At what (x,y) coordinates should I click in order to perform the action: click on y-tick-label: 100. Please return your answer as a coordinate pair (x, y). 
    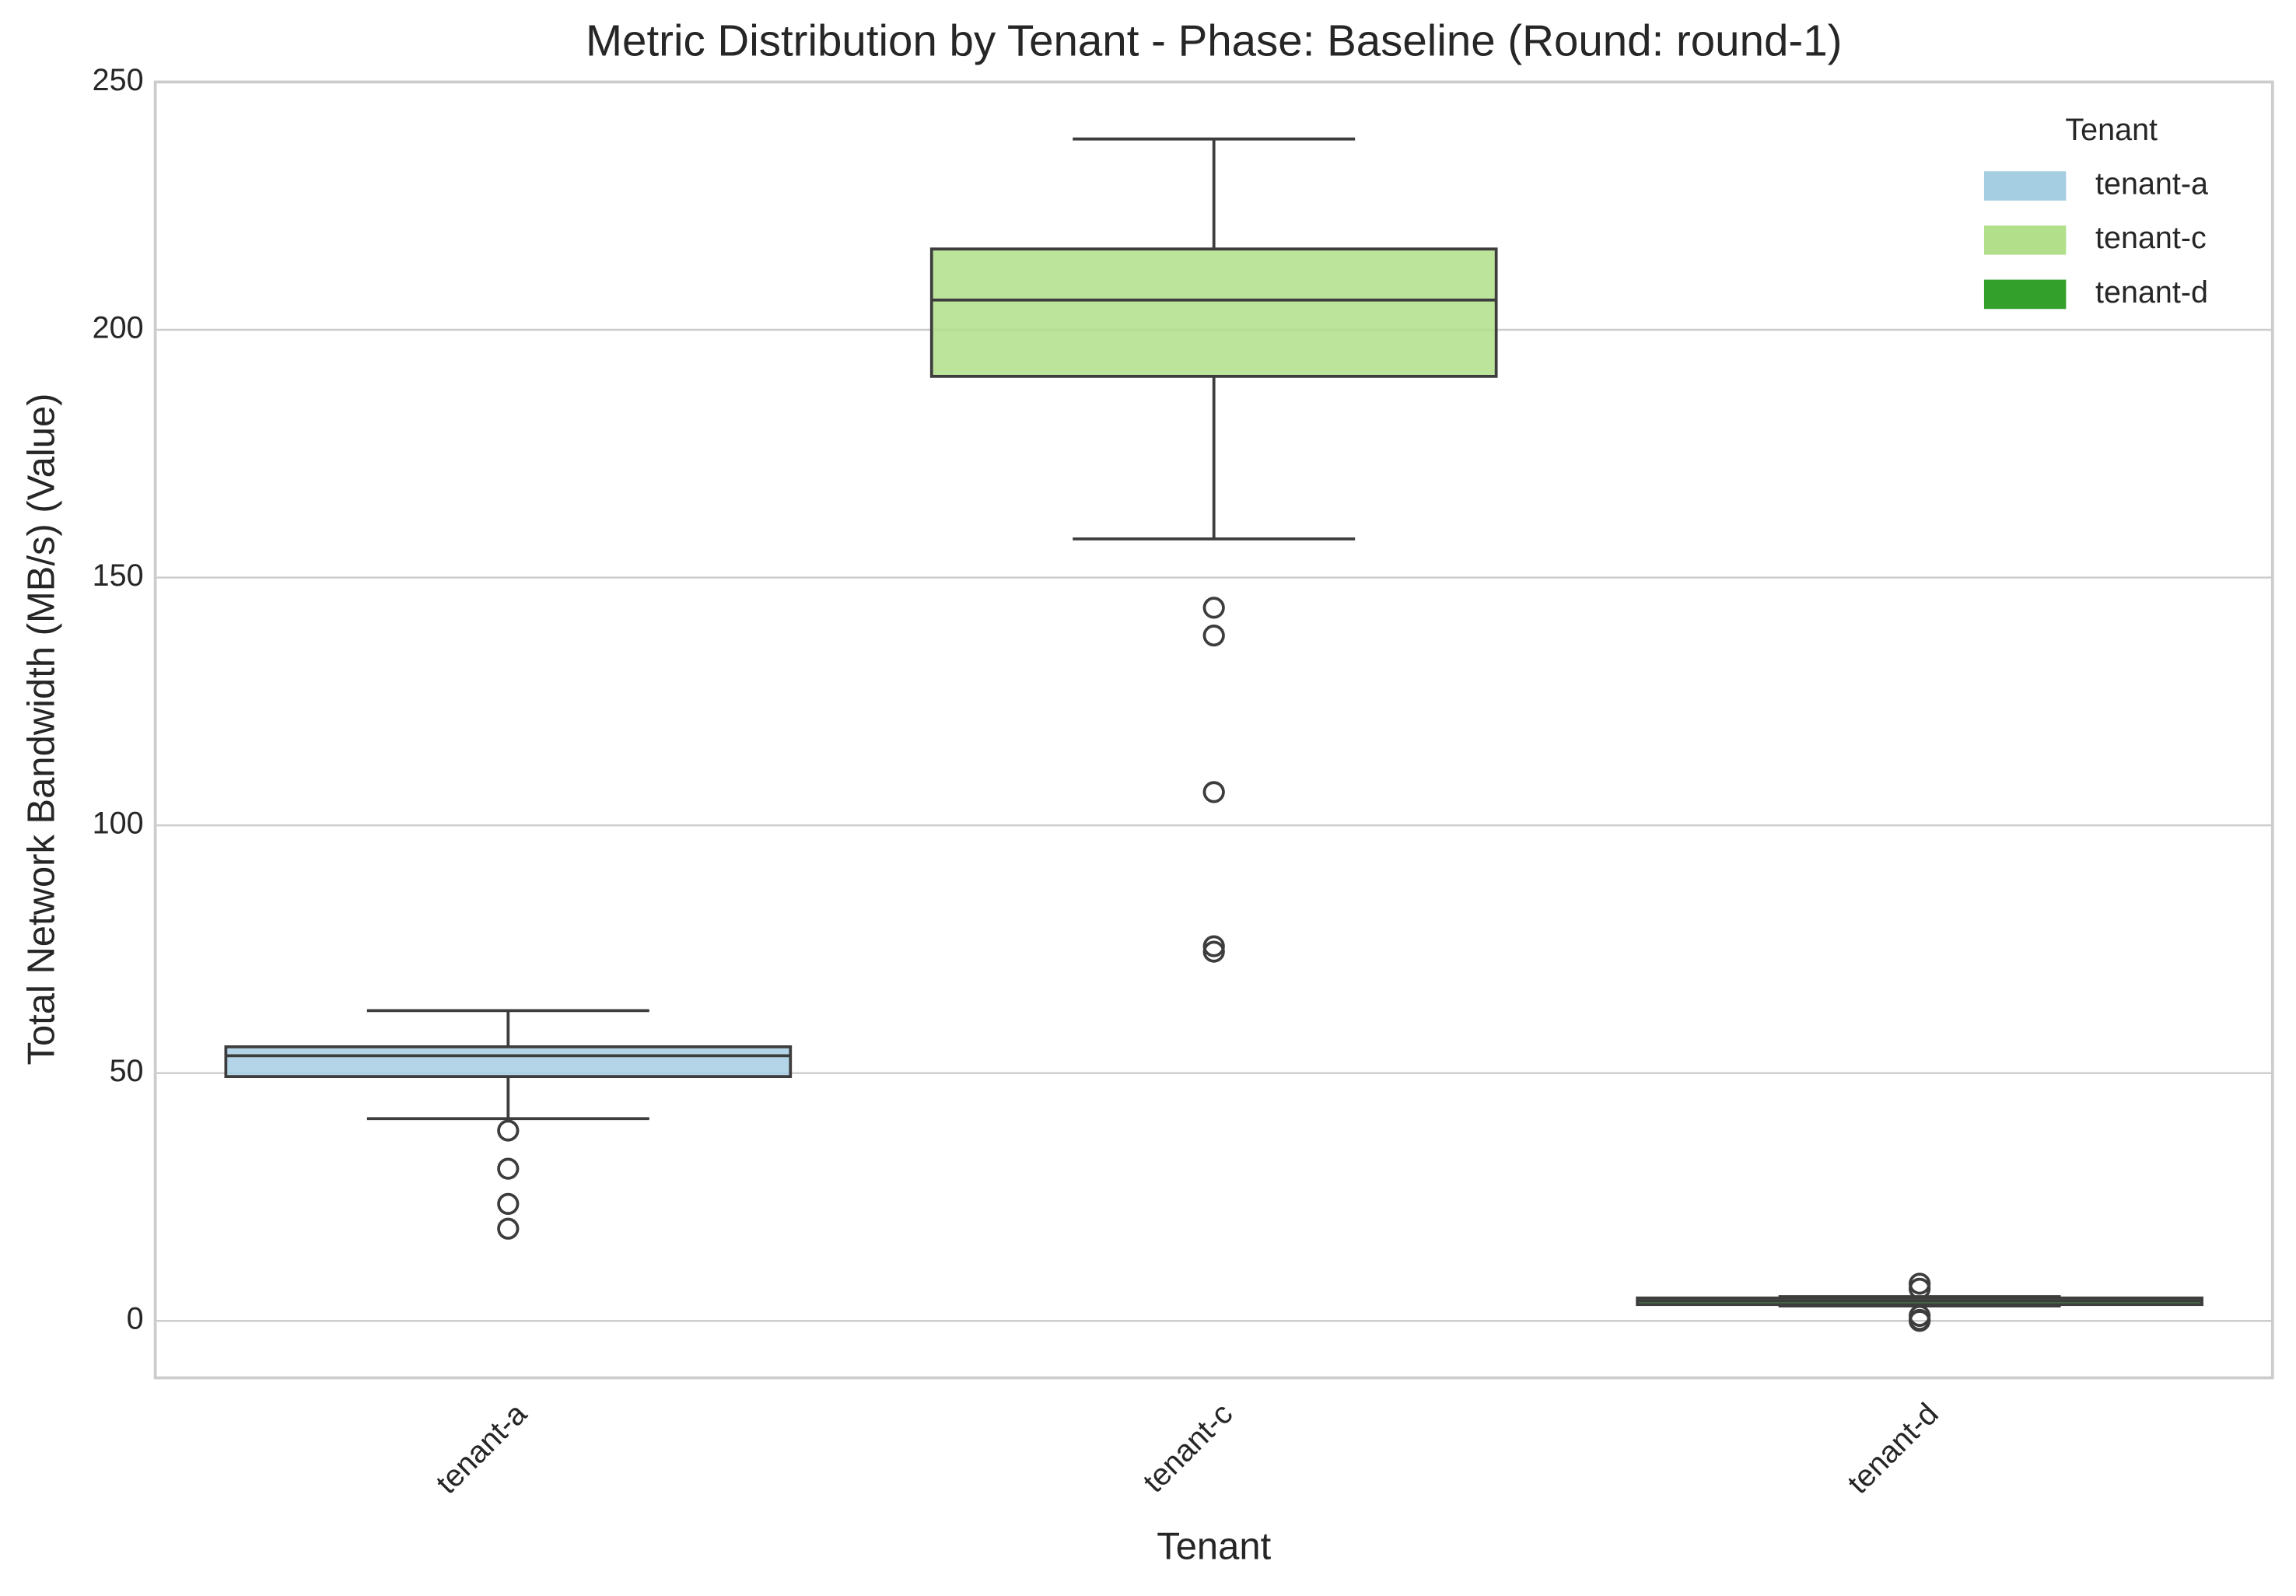
    Looking at the image, I should click on (118, 824).